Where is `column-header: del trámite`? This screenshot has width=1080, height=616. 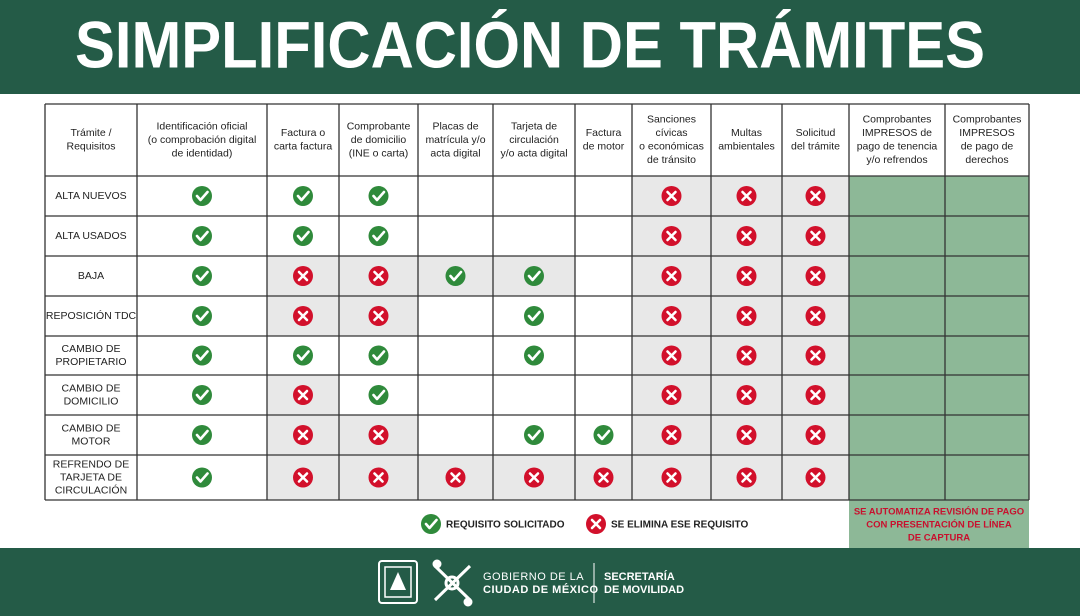 column-header: del trámite is located at coordinates (815, 147).